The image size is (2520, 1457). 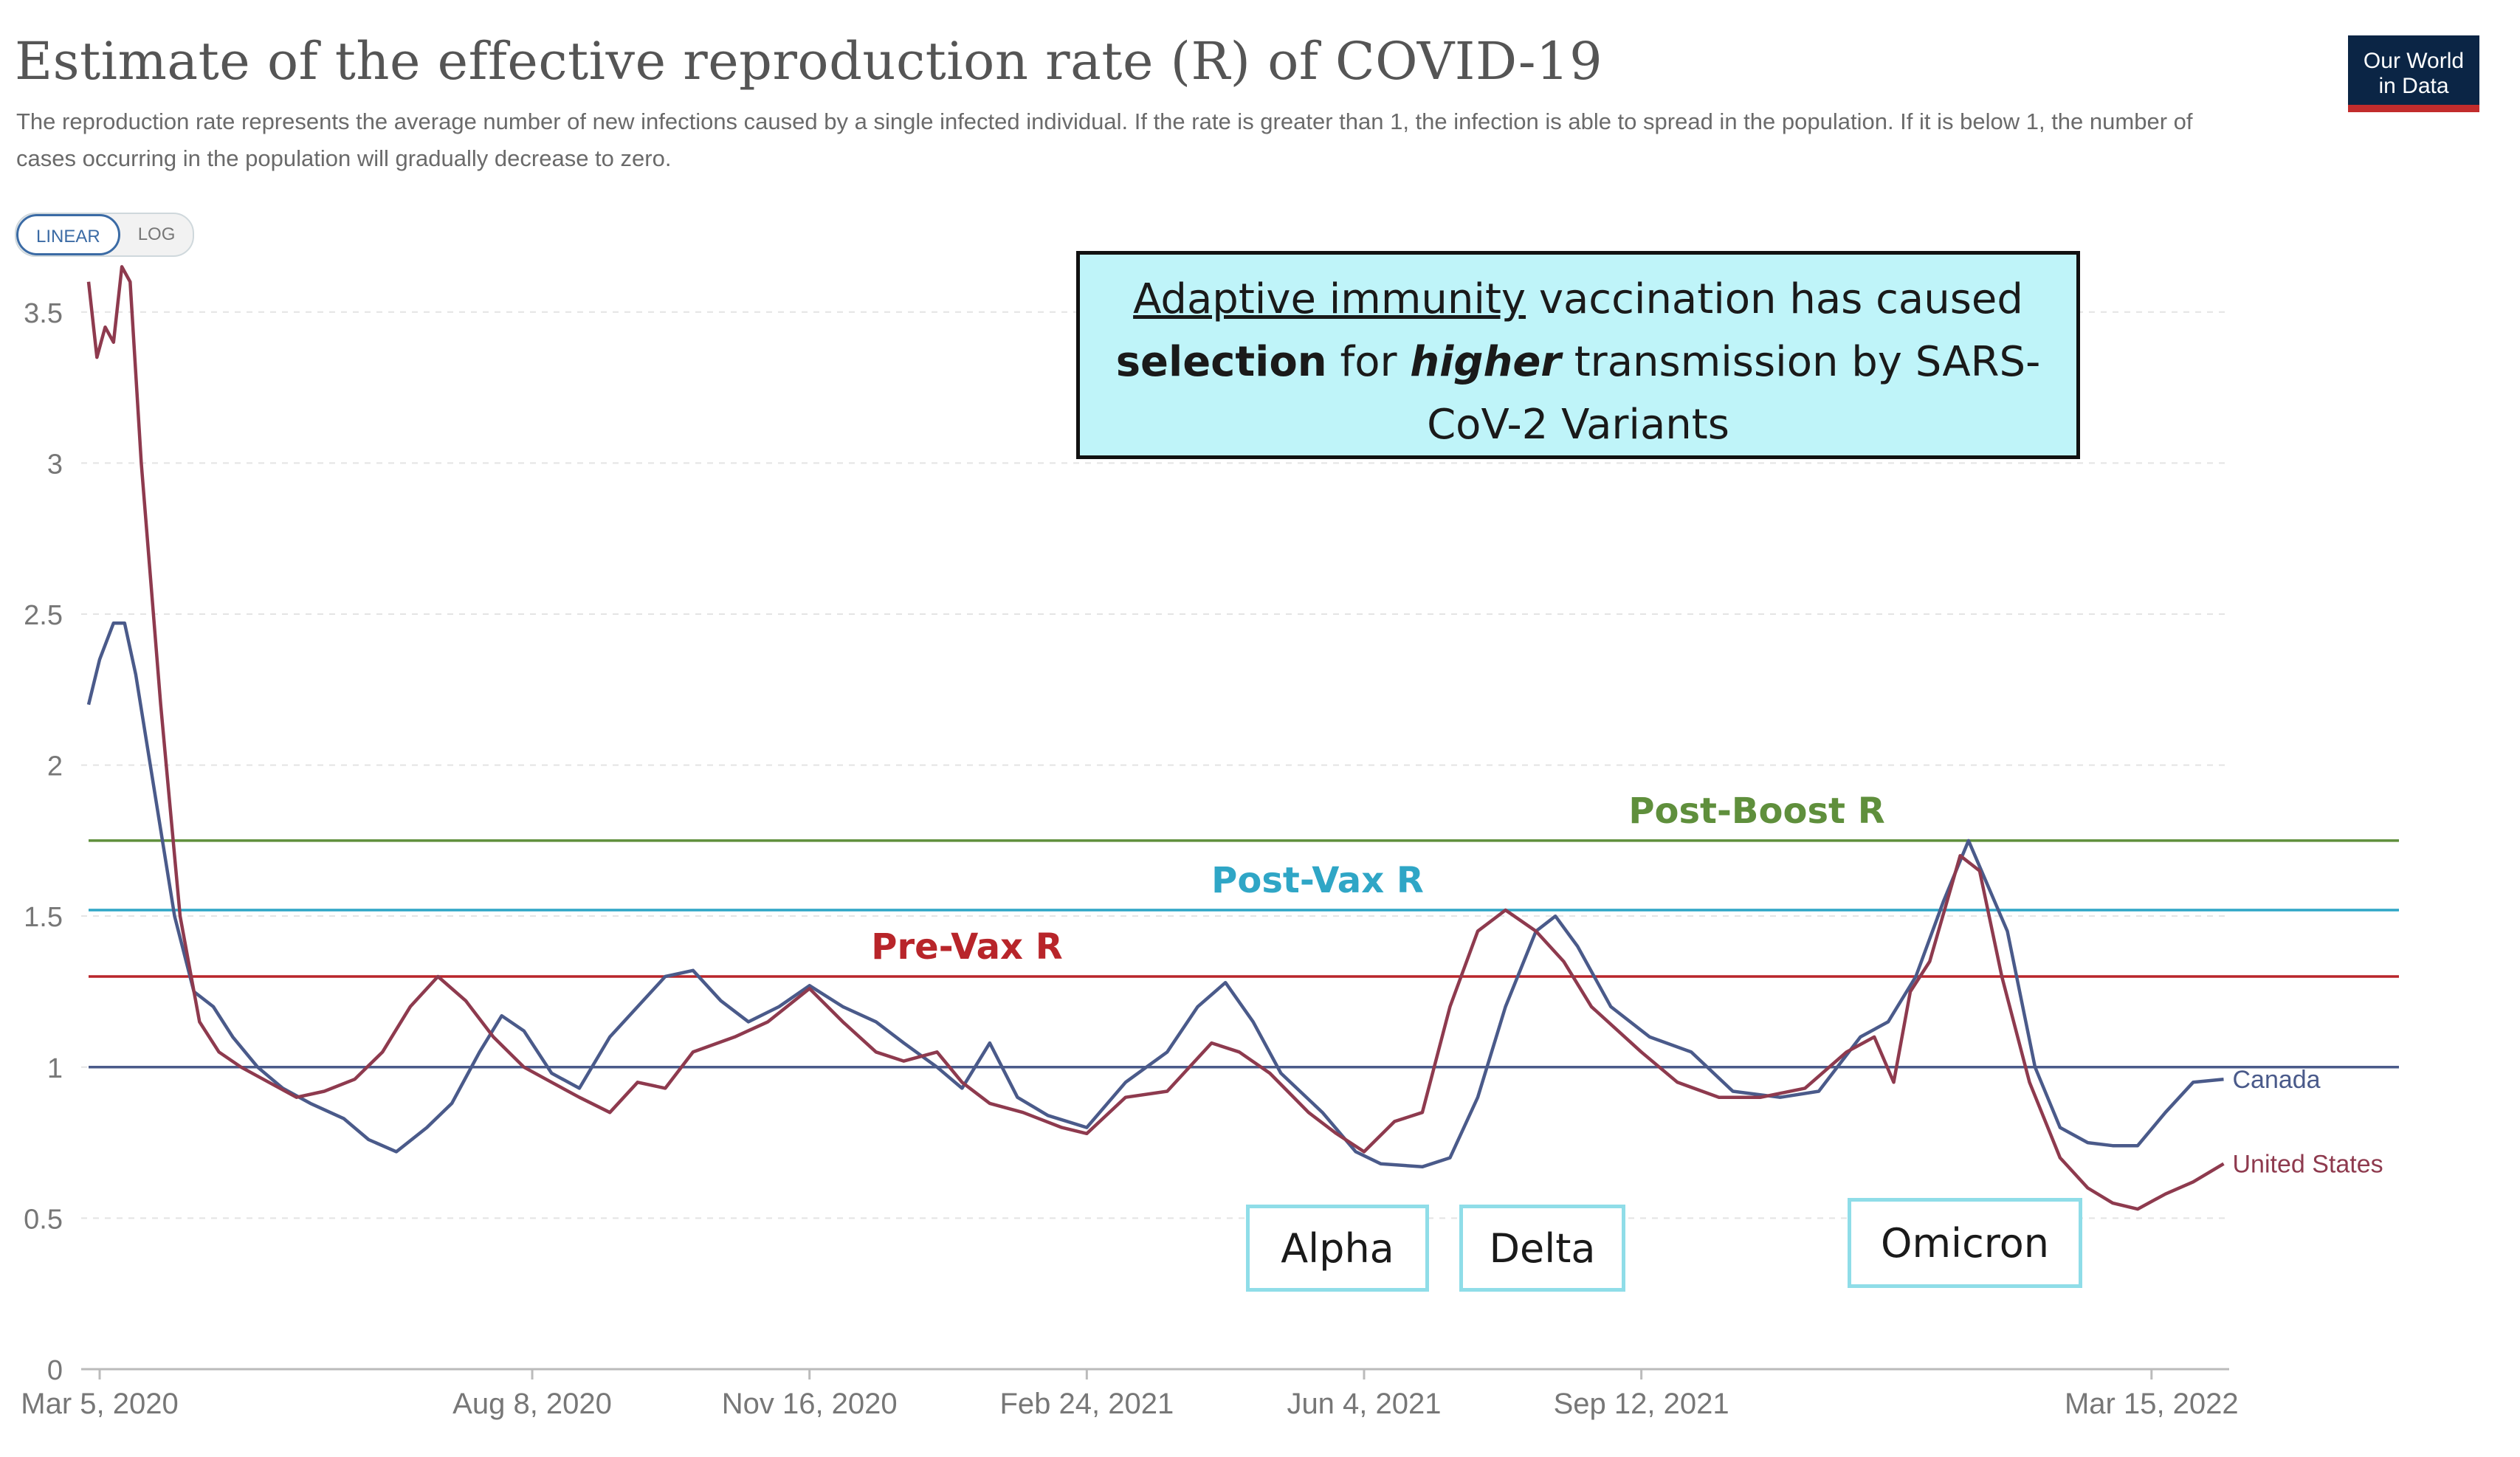 What do you see at coordinates (2276, 1080) in the screenshot?
I see `series-end-label: Canada` at bounding box center [2276, 1080].